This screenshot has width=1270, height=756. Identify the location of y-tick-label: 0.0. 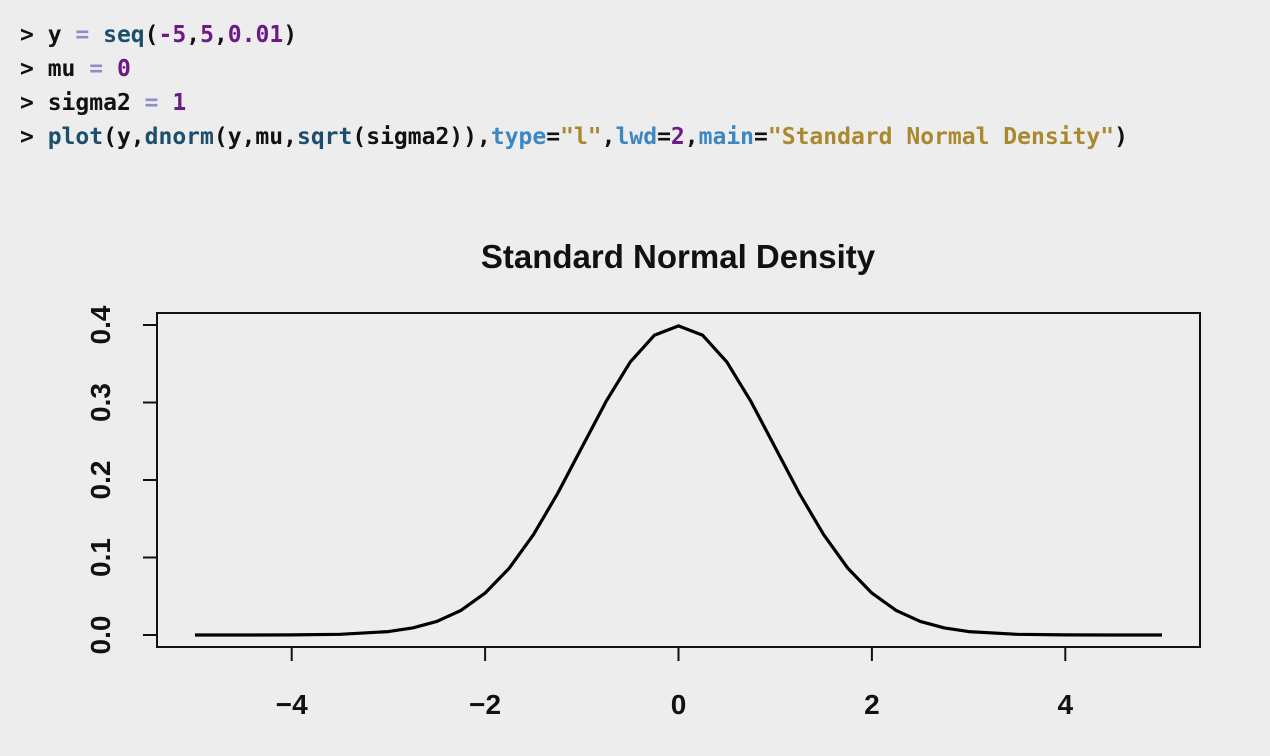
(100, 635).